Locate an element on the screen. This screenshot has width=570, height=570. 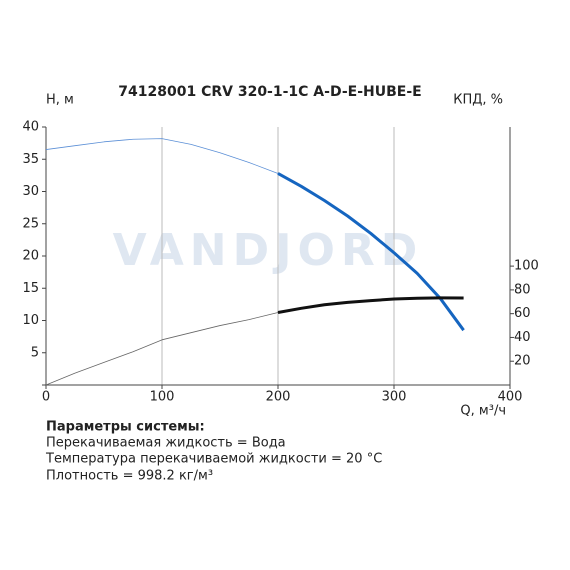
y2-tick-label: 80 is located at coordinates (522, 289).